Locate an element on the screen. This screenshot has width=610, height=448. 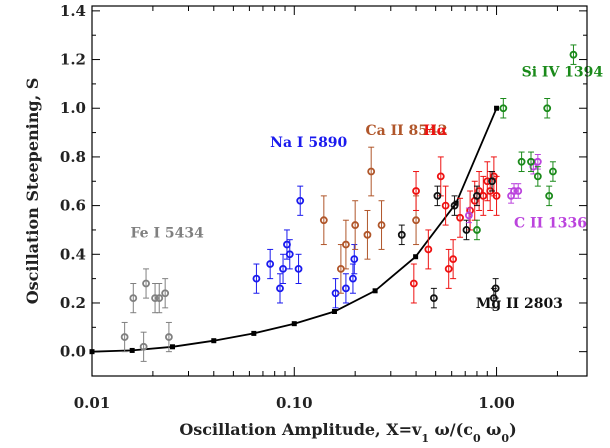
series-label-c-ii-1336: C II 1336 is located at coordinates (550, 224).